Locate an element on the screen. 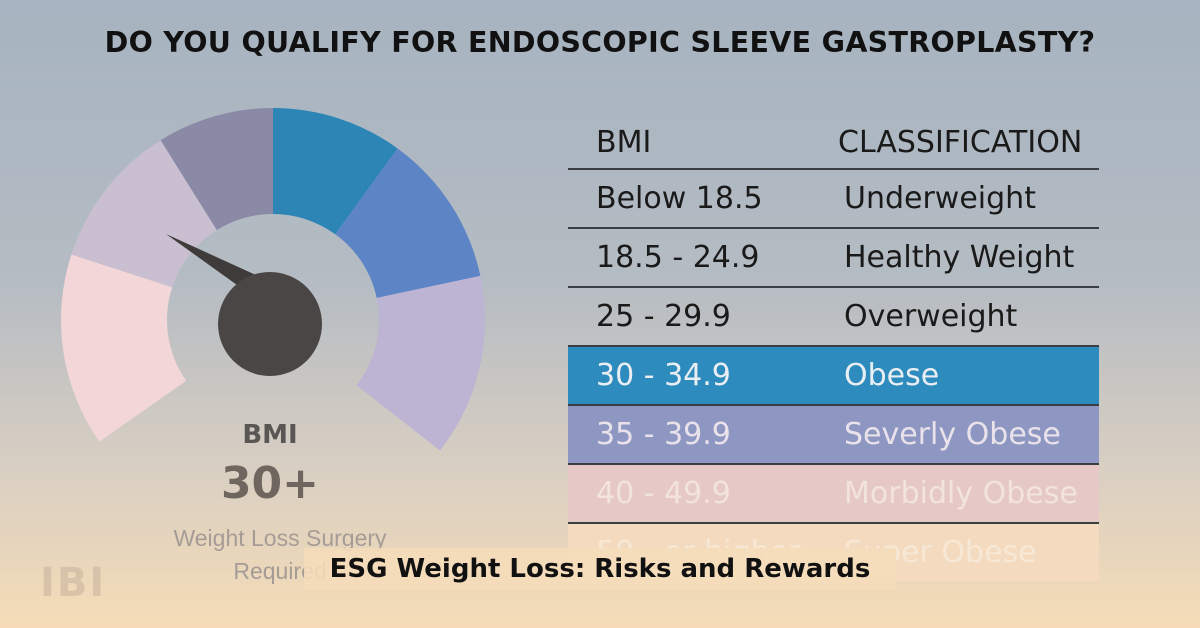 Image resolution: width=1200 pixels, height=628 pixels. row-bmi: Below 18.5 is located at coordinates (679, 198).